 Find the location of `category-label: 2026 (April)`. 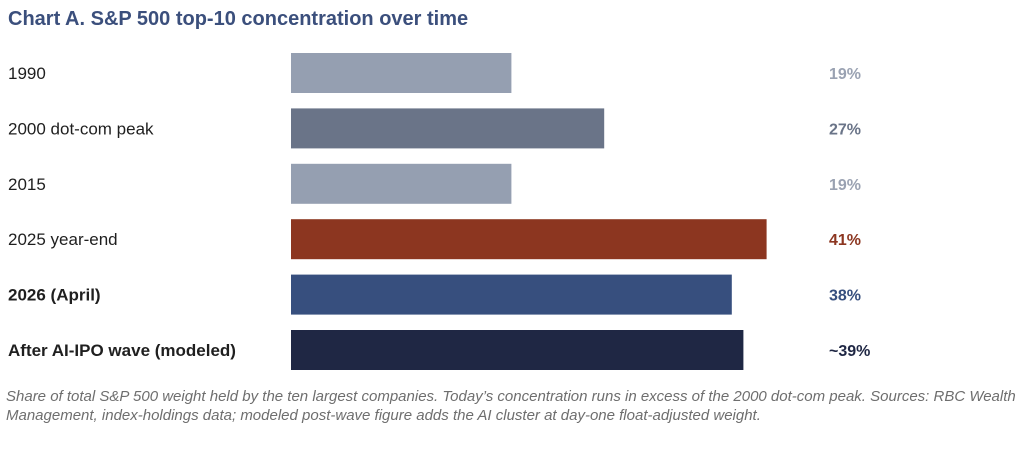

category-label: 2026 (April) is located at coordinates (54, 295).